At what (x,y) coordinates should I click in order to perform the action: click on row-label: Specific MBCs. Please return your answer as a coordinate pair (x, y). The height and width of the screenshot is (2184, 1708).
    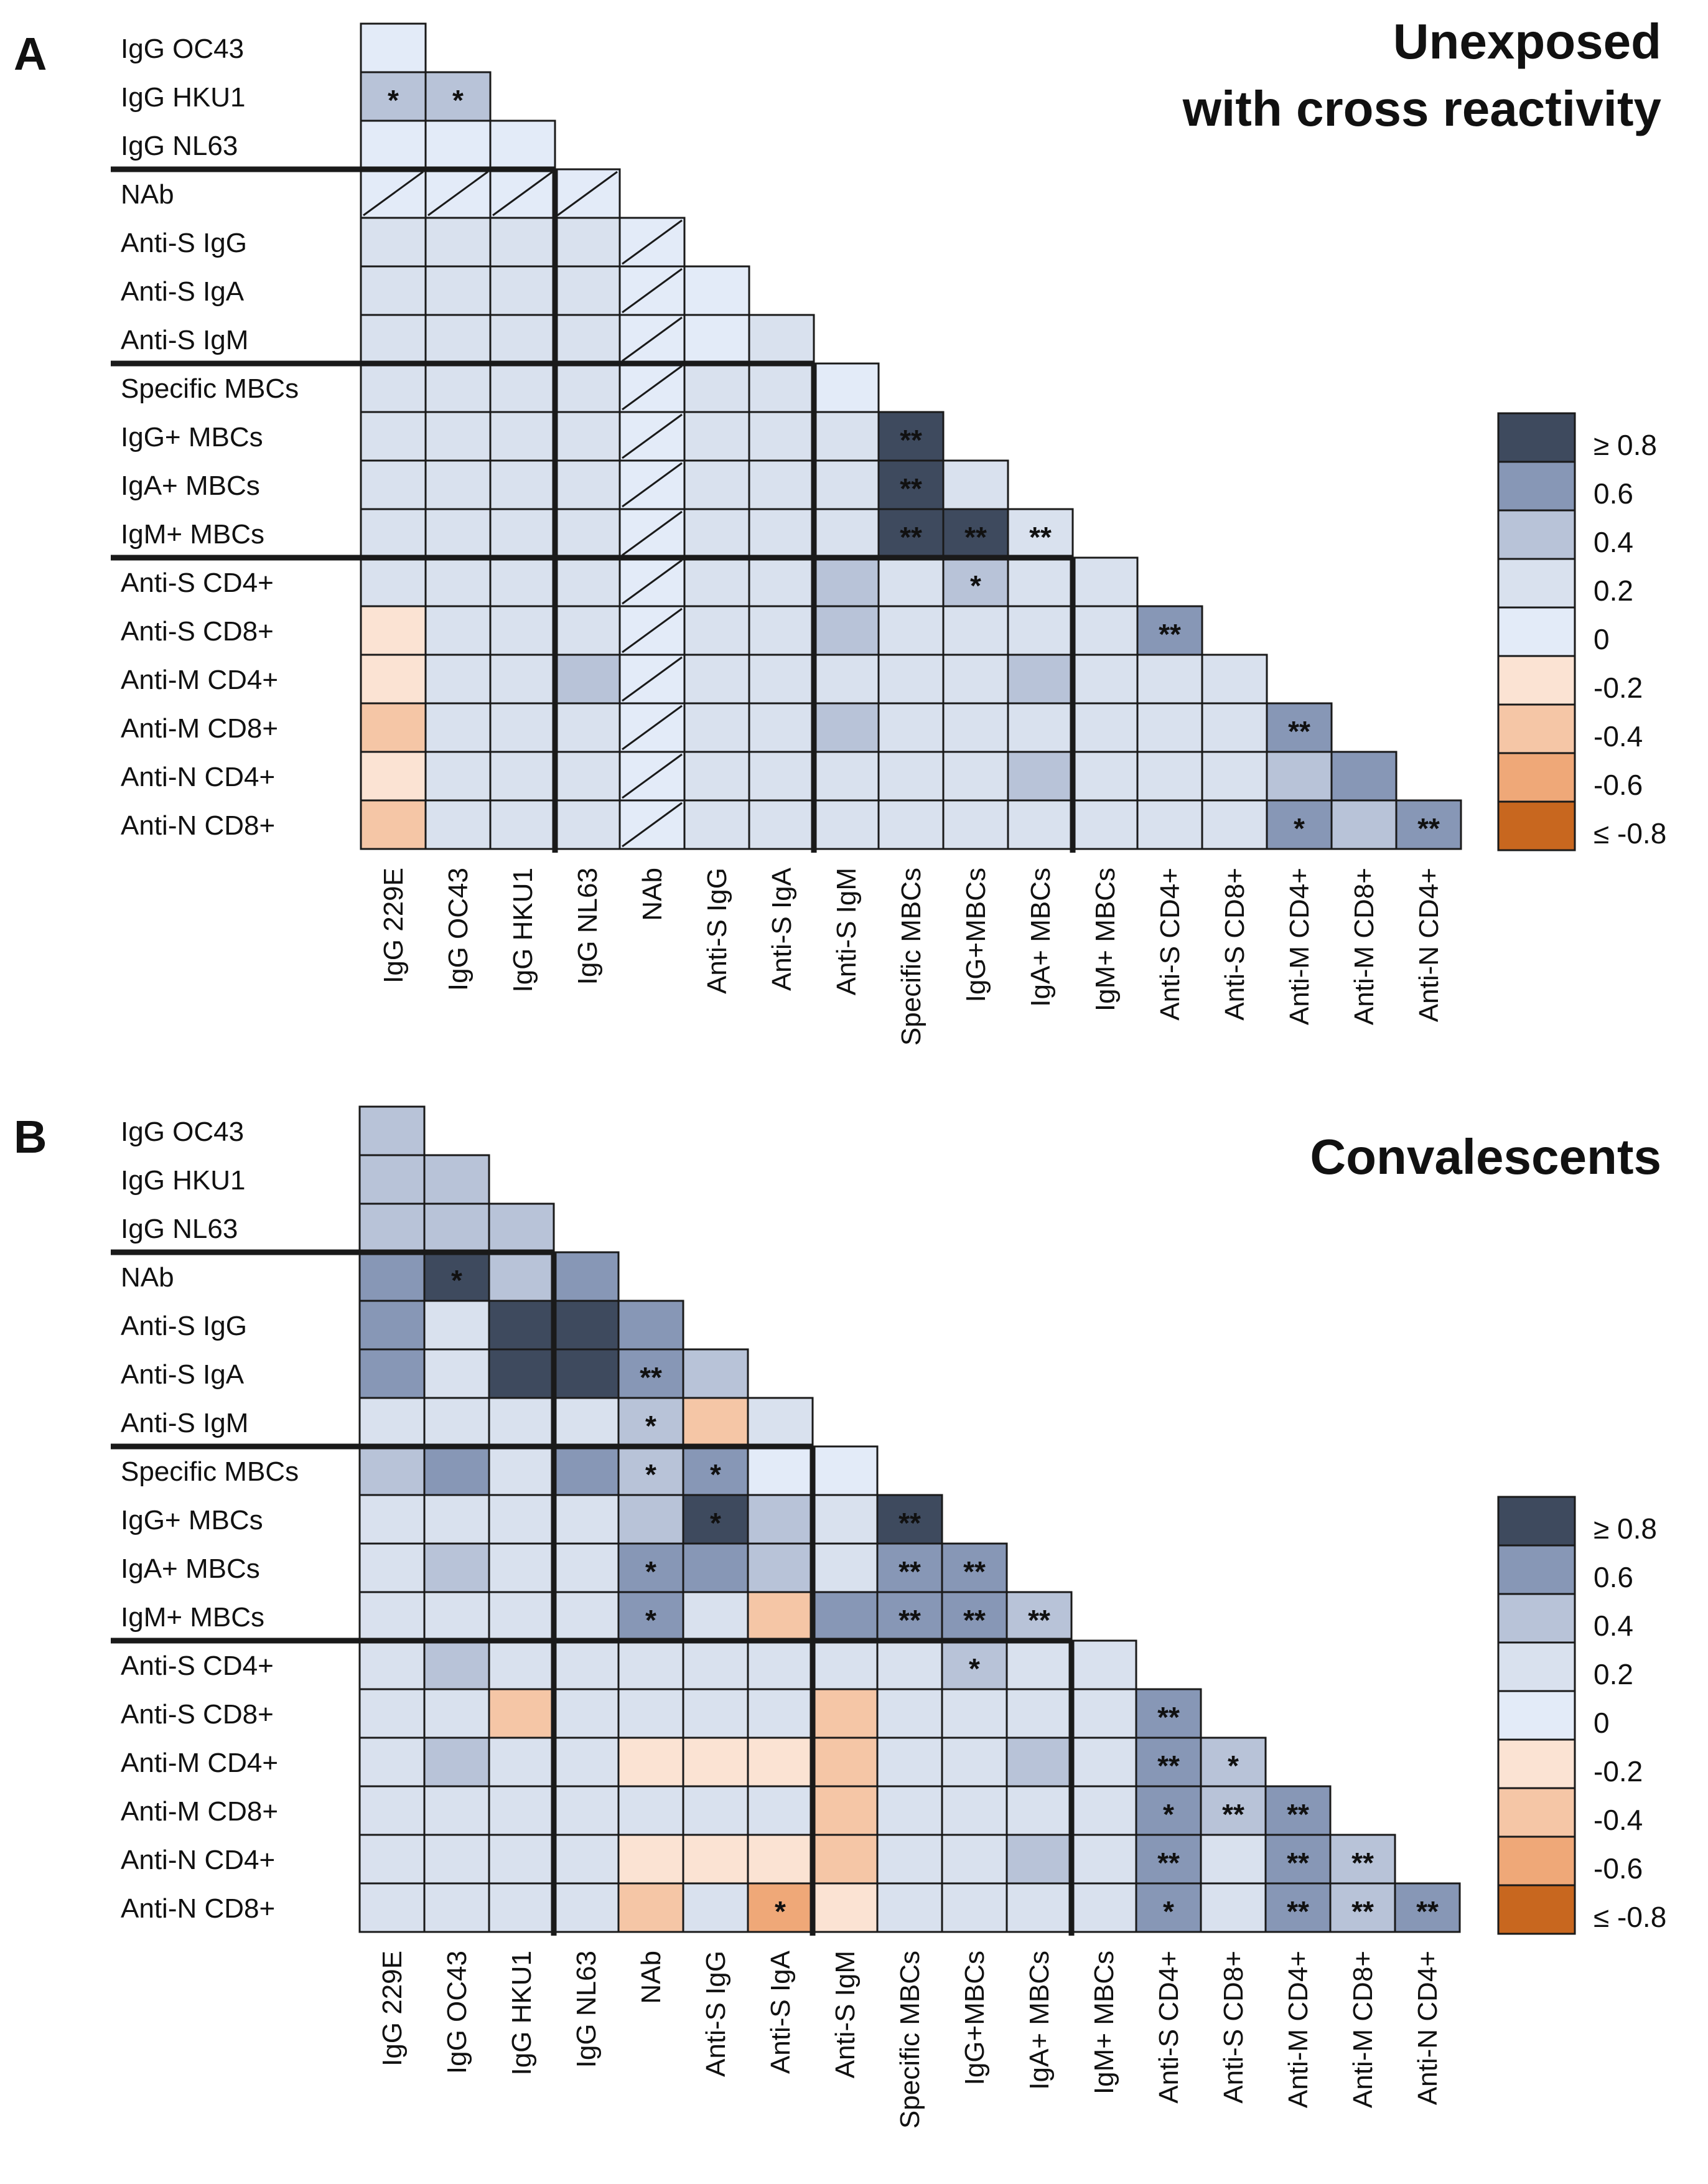
    Looking at the image, I should click on (210, 1471).